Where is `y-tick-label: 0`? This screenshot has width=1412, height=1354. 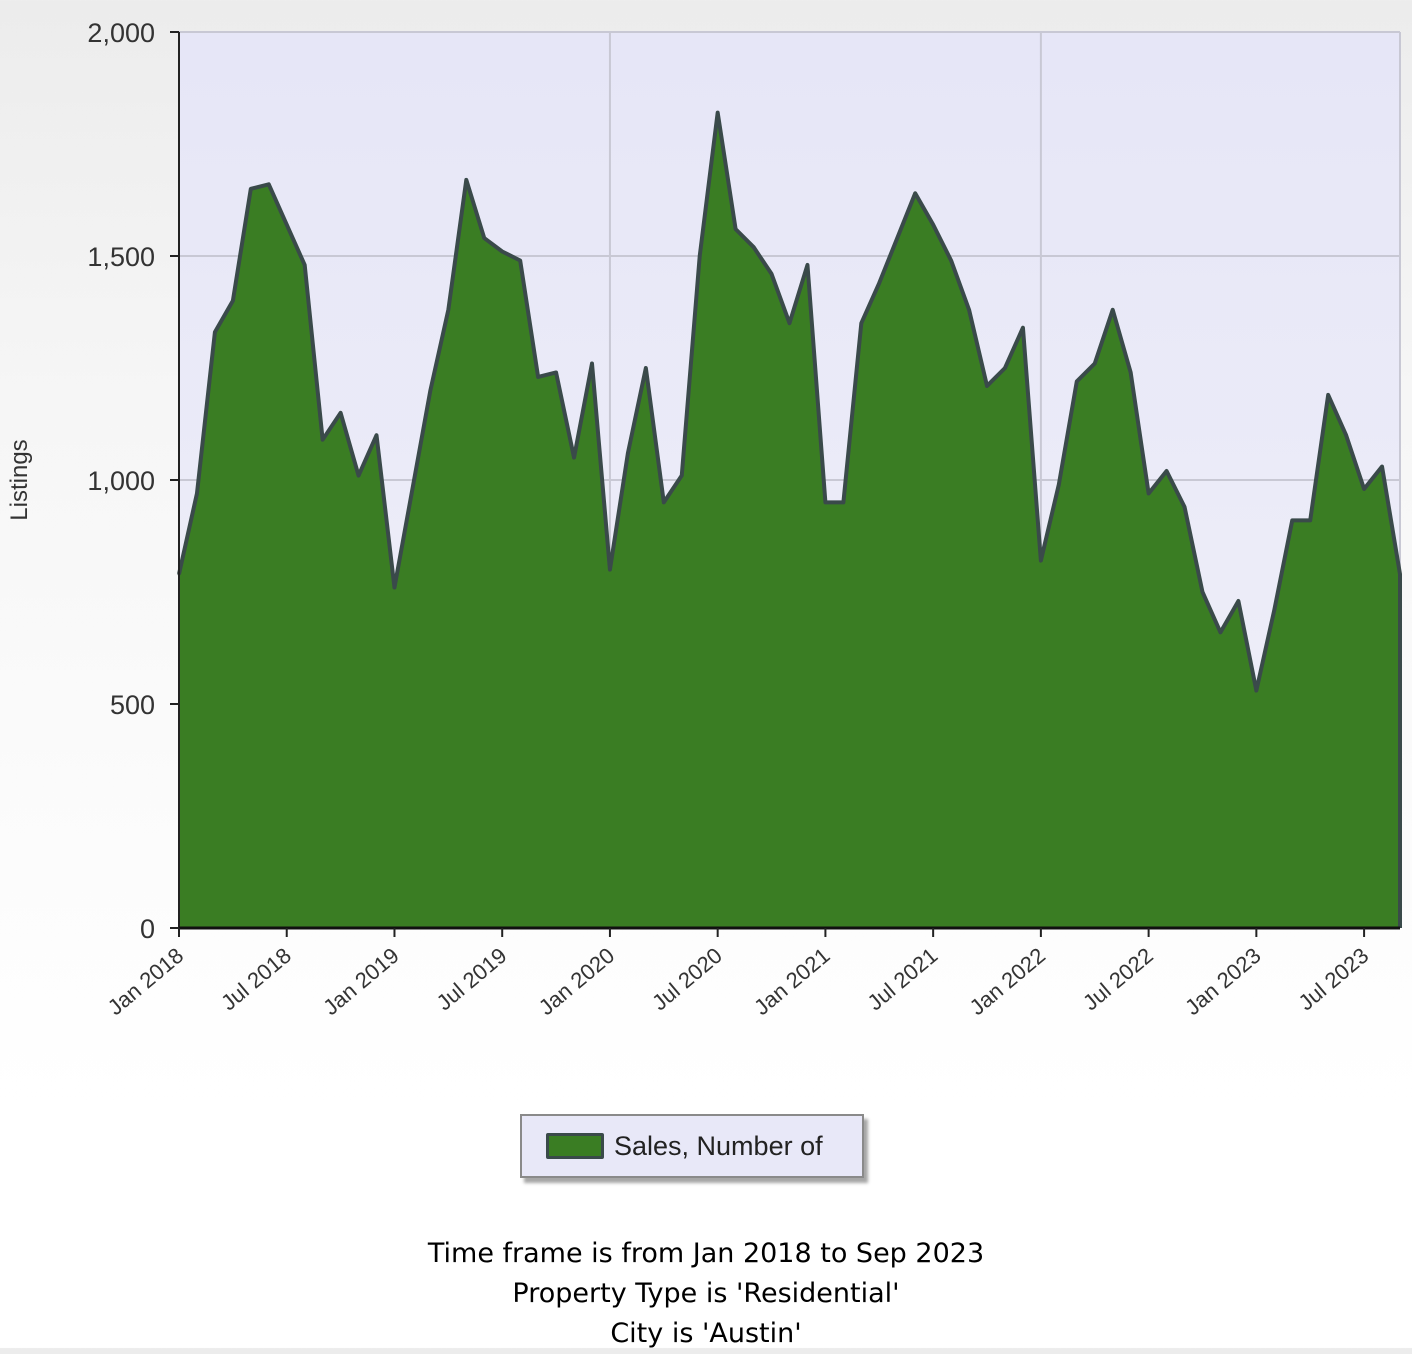
y-tick-label: 0 is located at coordinates (147, 929).